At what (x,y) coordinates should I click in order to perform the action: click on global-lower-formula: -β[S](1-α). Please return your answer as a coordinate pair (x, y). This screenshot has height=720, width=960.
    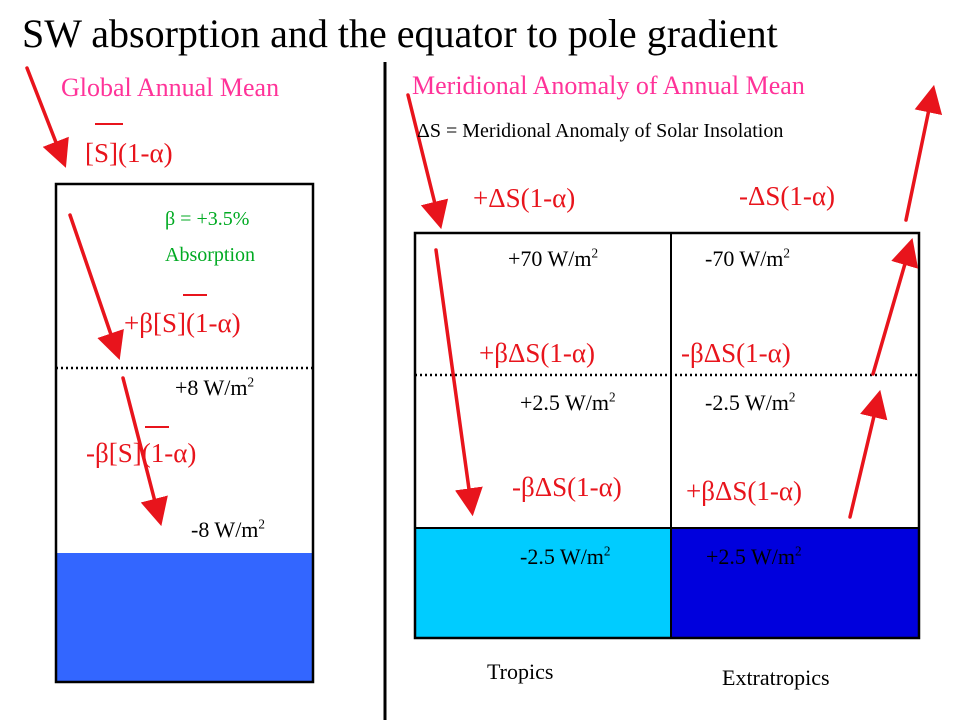
    Looking at the image, I should click on (141, 453).